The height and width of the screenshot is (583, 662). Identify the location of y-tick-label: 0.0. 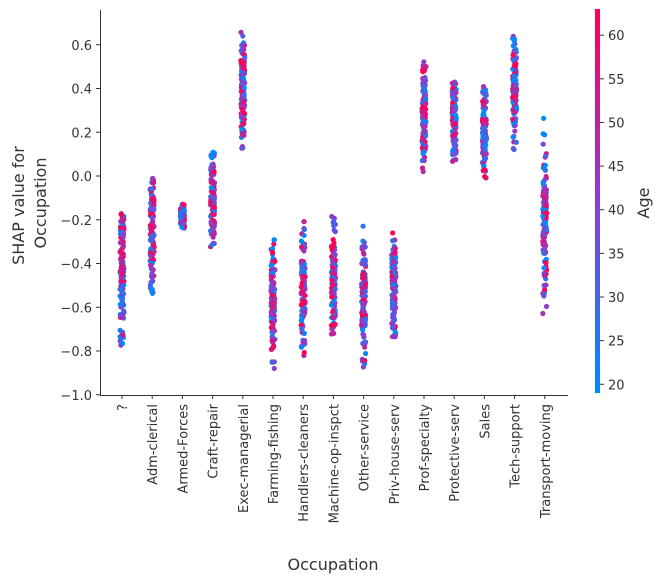
(81, 177).